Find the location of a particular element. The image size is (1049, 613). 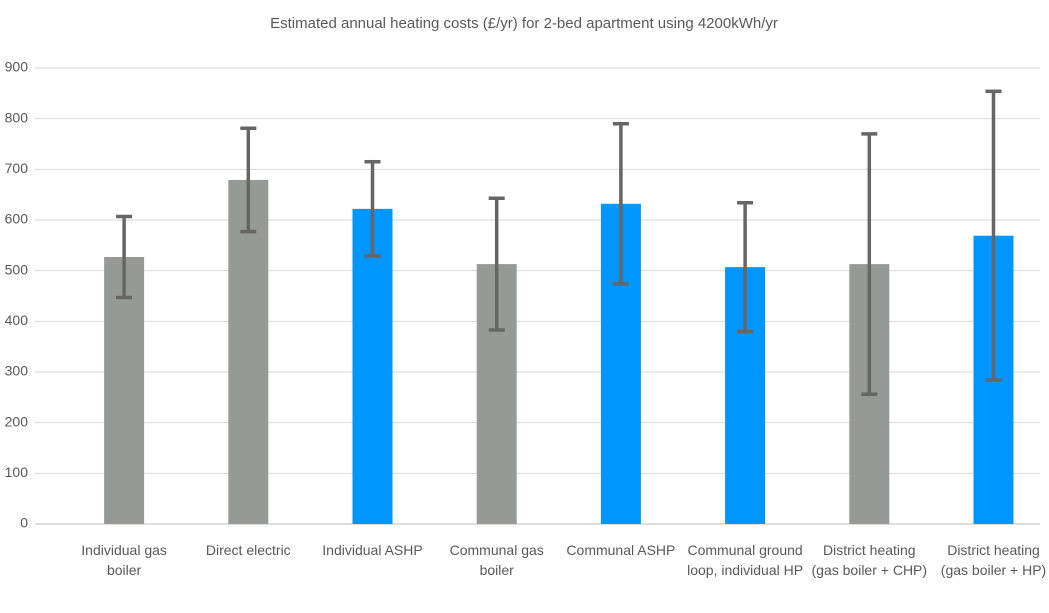

x-tick-label: Communal gas boiler is located at coordinates (496, 560).